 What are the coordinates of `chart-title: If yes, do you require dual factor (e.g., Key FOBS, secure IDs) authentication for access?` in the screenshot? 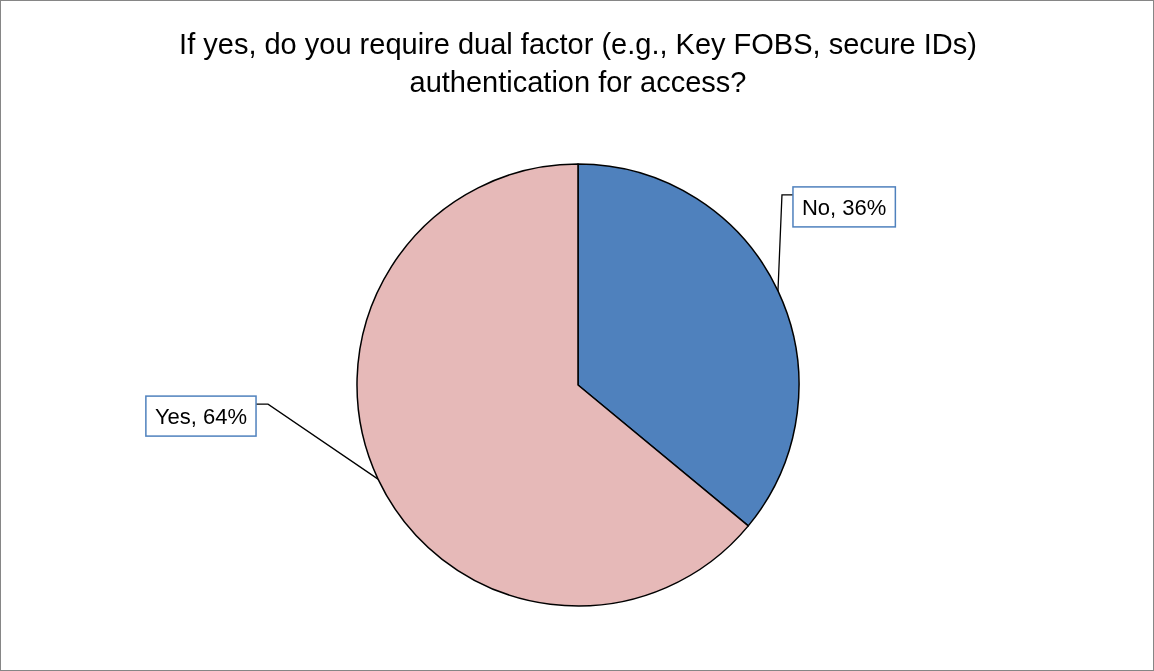 It's located at (578, 63).